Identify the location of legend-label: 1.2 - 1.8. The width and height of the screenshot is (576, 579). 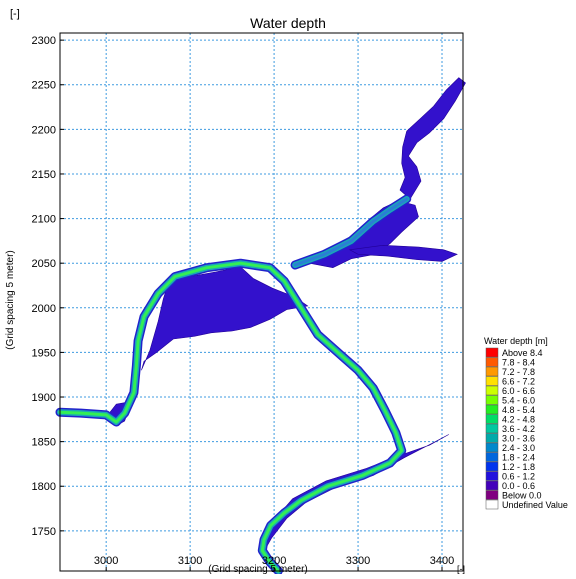
(518, 467).